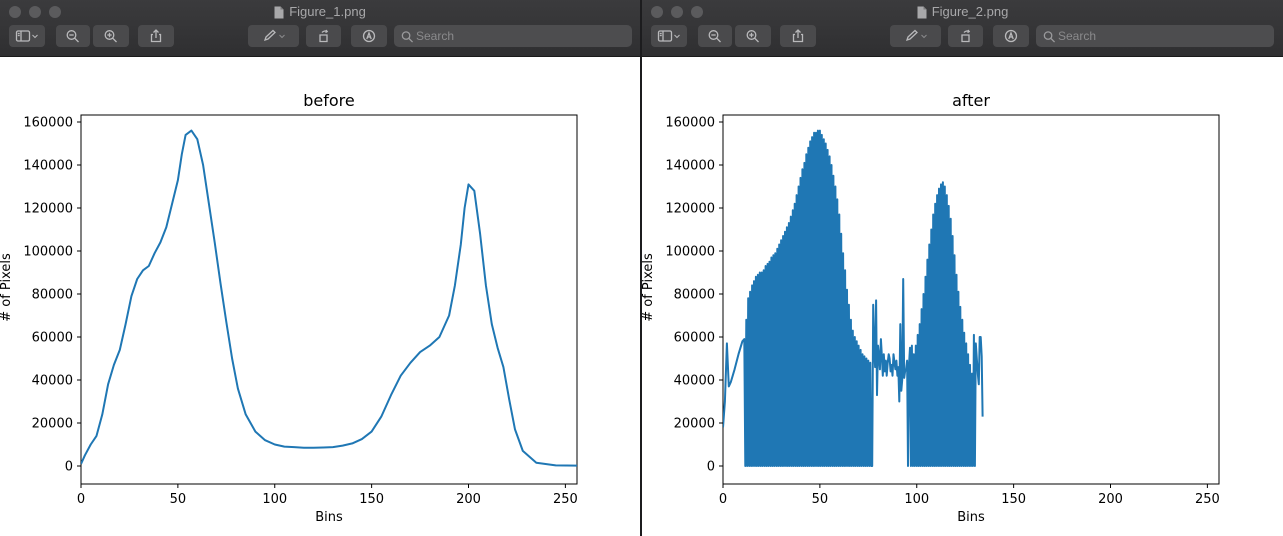  Describe the element at coordinates (853, 298) in the screenshot. I see `histogram-line` at that location.